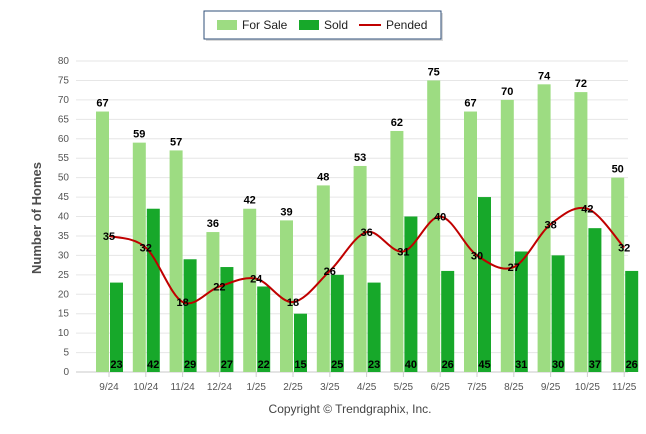 Image resolution: width=646 pixels, height=434 pixels. I want to click on for-sale-data-label: 59, so click(139, 135).